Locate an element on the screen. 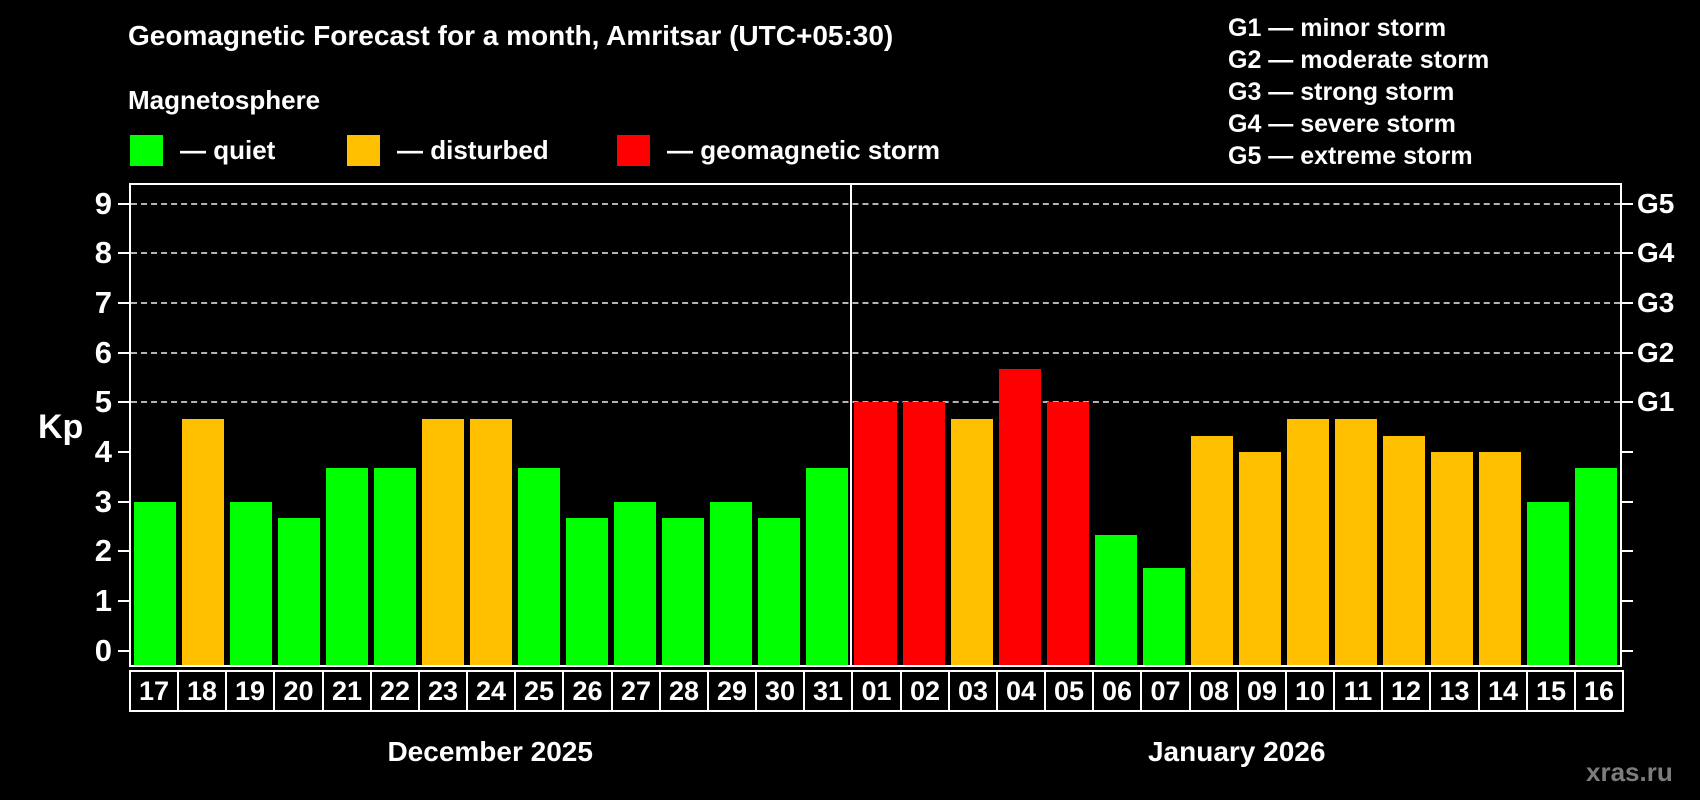 This screenshot has height=800, width=1700. day-label: 17 is located at coordinates (154, 691).